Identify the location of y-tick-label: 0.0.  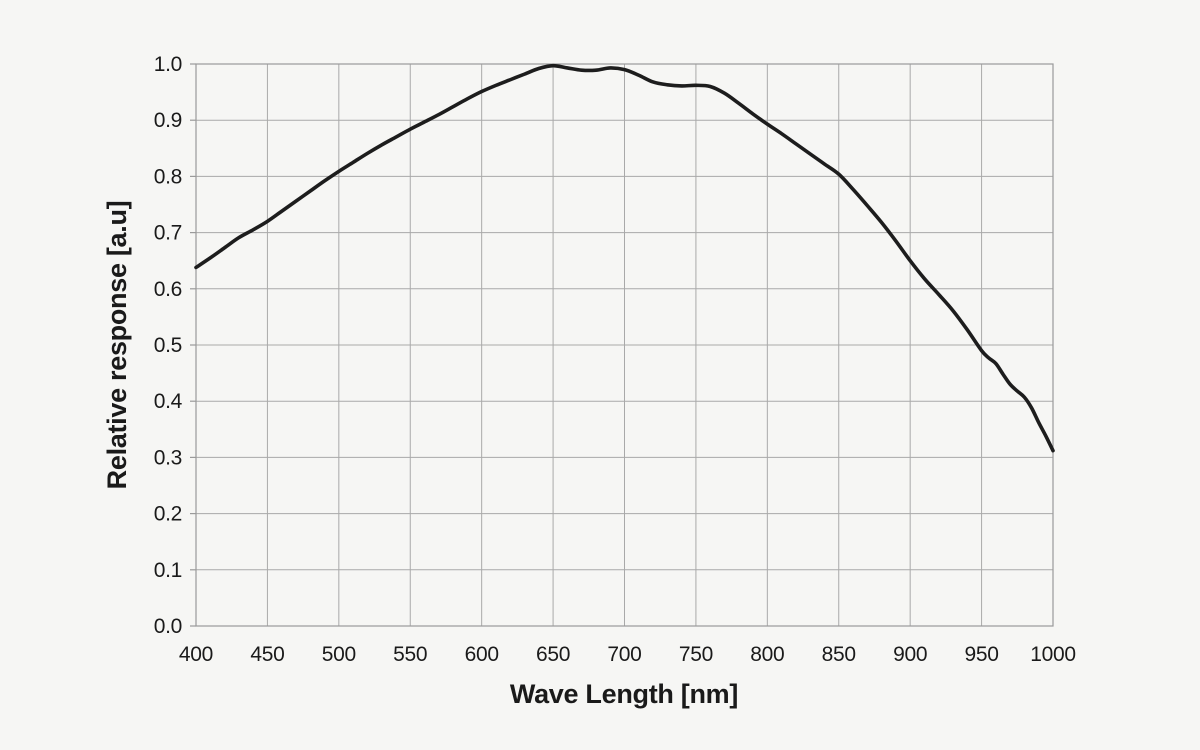
(168, 626).